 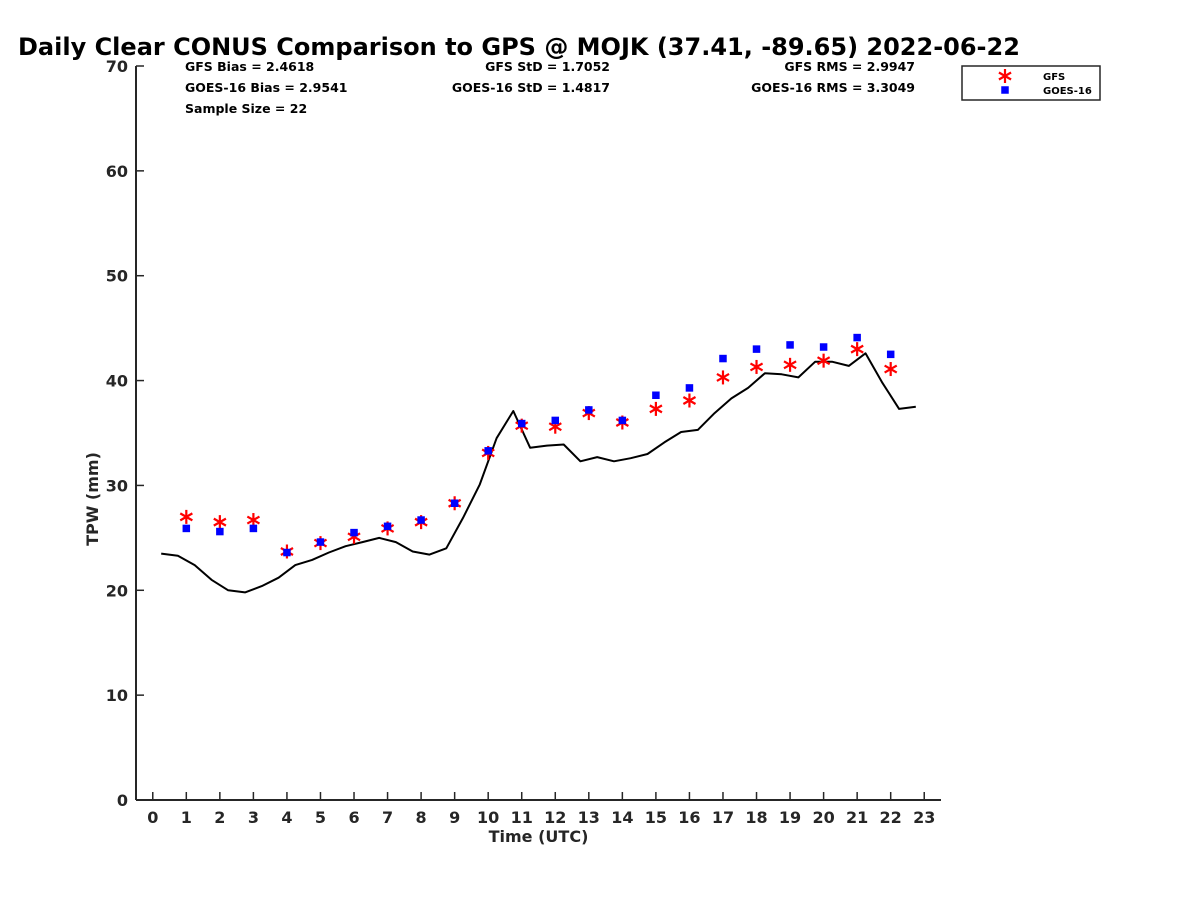 I want to click on x-tick-label: 0, so click(x=152, y=817).